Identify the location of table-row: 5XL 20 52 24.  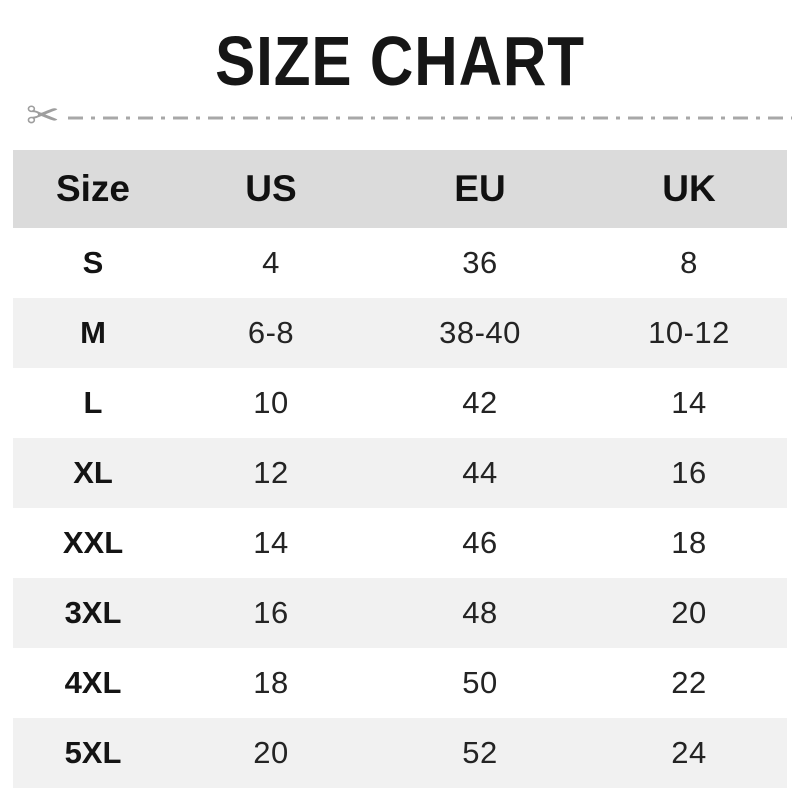
(400, 753).